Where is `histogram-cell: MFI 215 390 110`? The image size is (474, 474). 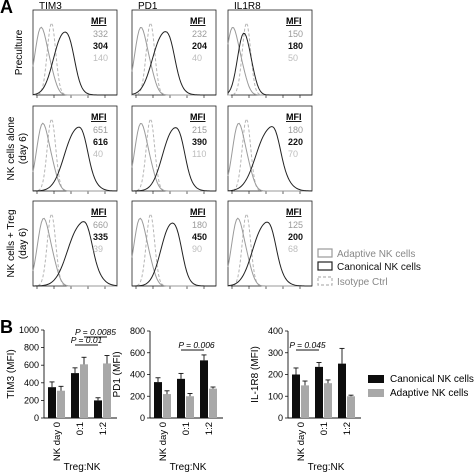 histogram-cell: MFI 215 390 110 is located at coordinates (174, 149).